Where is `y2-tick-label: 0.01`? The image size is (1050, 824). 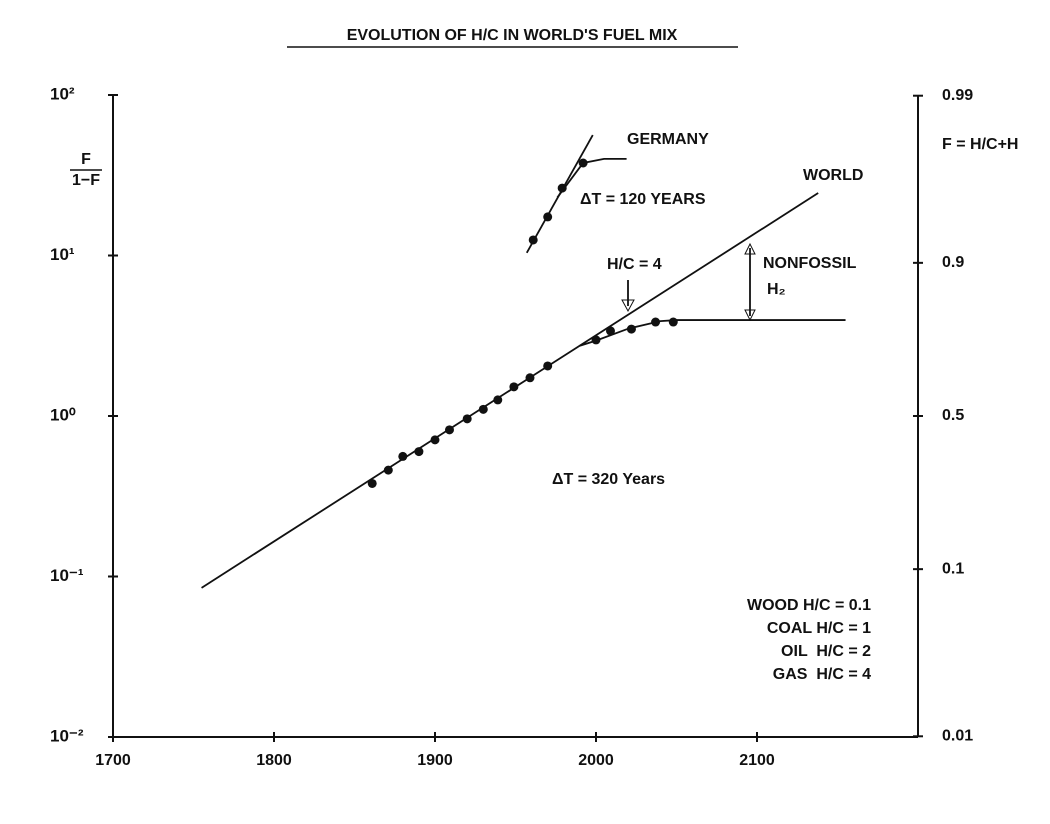 y2-tick-label: 0.01 is located at coordinates (957, 736).